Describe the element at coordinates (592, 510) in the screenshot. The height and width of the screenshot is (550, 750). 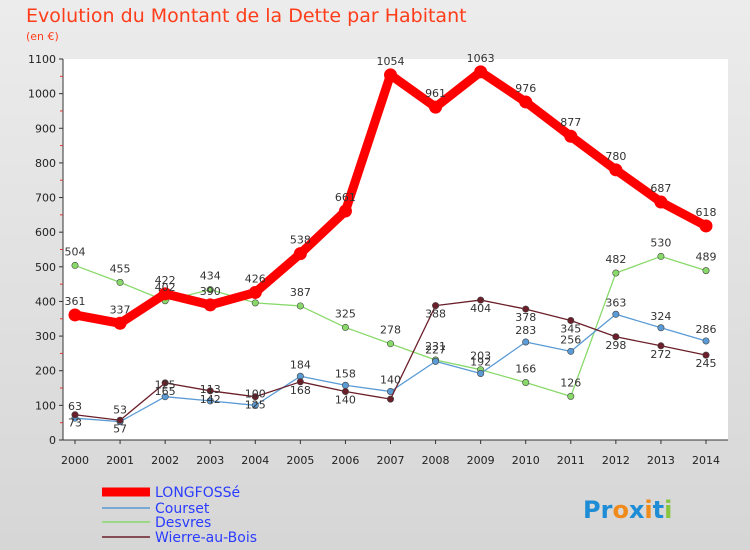
I see `logo-letter: P` at that location.